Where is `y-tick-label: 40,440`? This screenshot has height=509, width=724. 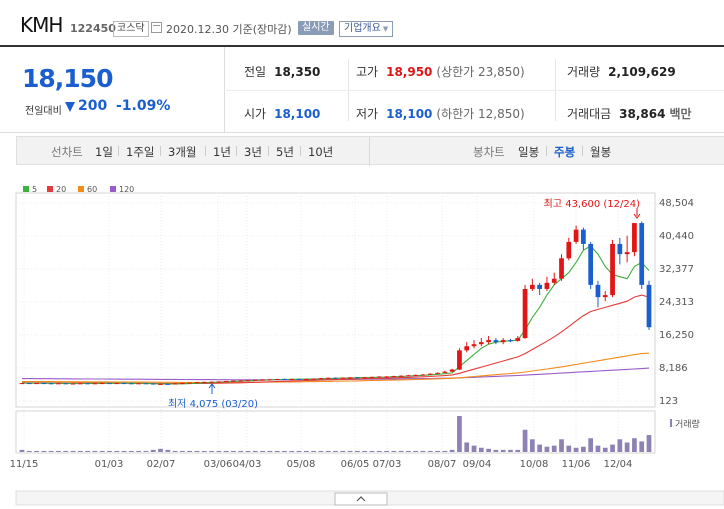
y-tick-label: 40,440 is located at coordinates (676, 236).